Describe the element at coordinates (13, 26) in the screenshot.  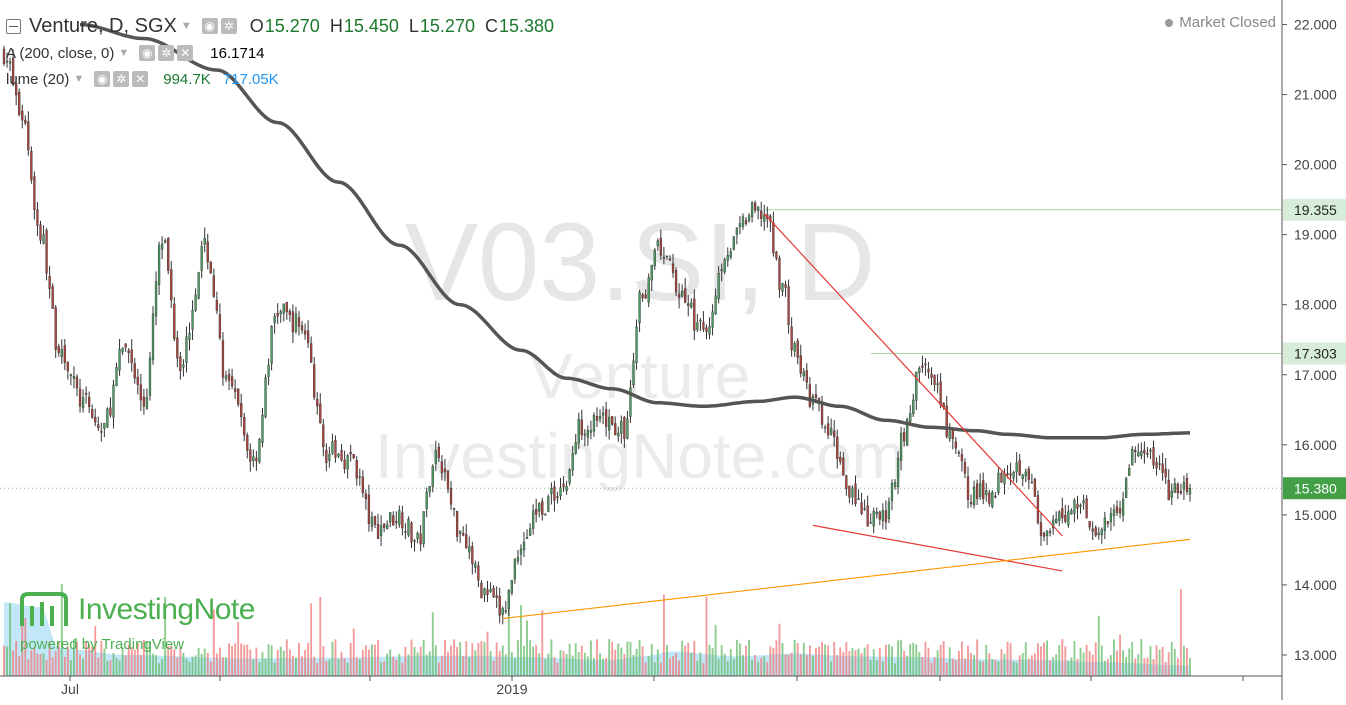
I see `collapse-icon` at that location.